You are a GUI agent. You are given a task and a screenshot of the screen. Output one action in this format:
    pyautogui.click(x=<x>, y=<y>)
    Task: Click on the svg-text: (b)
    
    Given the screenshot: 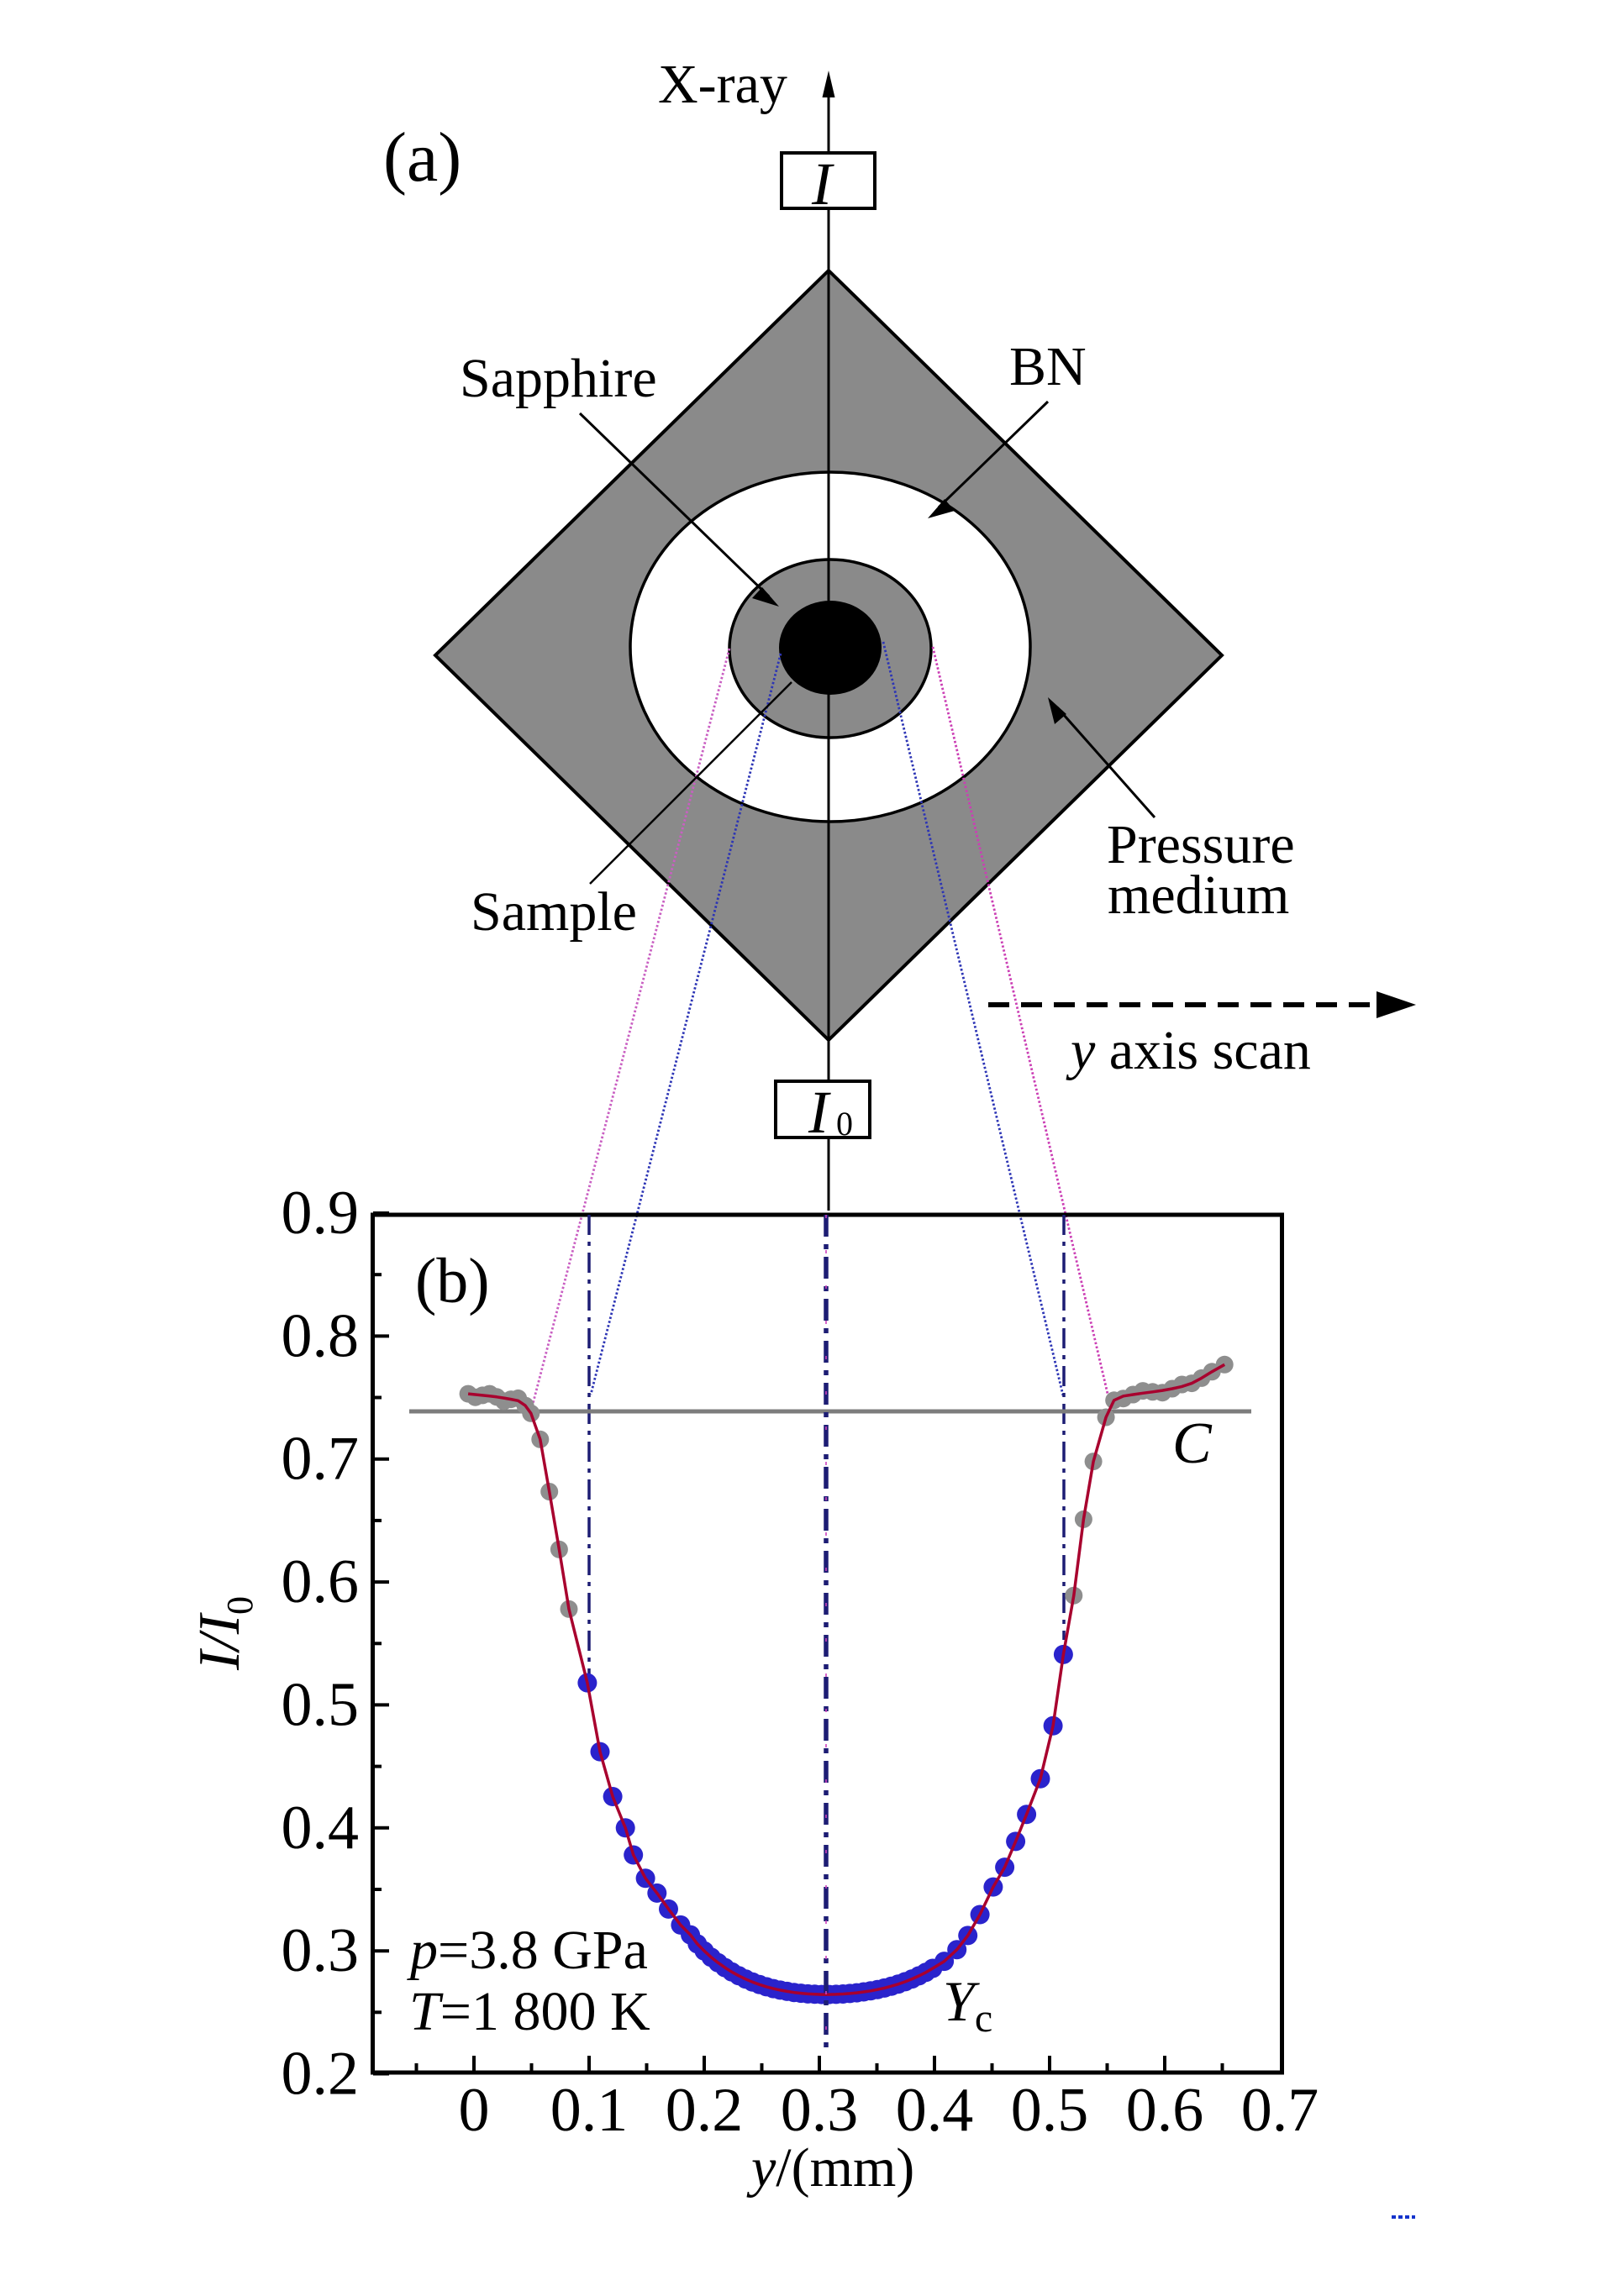 What is the action you would take?
    pyautogui.click(x=453, y=1281)
    